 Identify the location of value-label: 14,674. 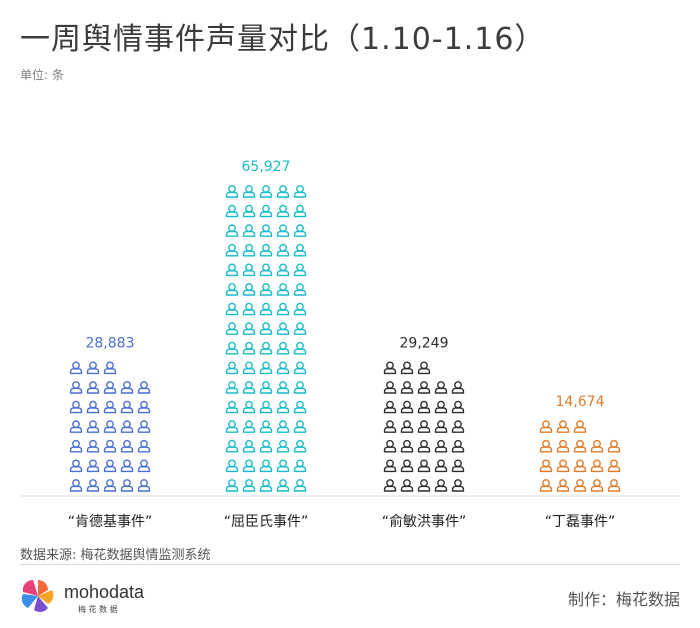
(580, 402).